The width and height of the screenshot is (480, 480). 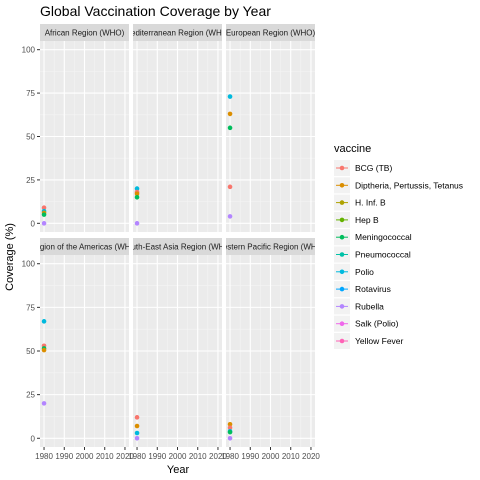 I want to click on legend-label: Pneumococcal, so click(x=383, y=255).